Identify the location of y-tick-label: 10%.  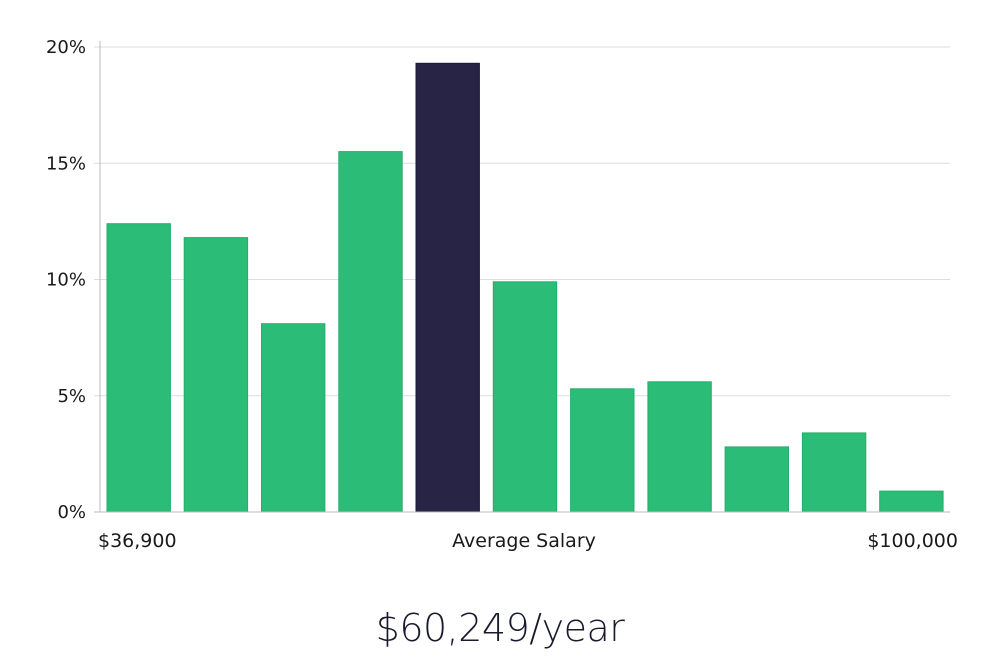
(66, 280).